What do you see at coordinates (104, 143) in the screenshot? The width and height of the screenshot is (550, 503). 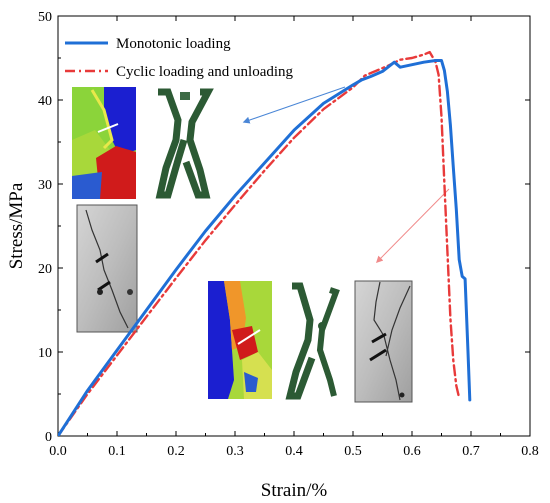 I see `monotonic-color-map-inset` at bounding box center [104, 143].